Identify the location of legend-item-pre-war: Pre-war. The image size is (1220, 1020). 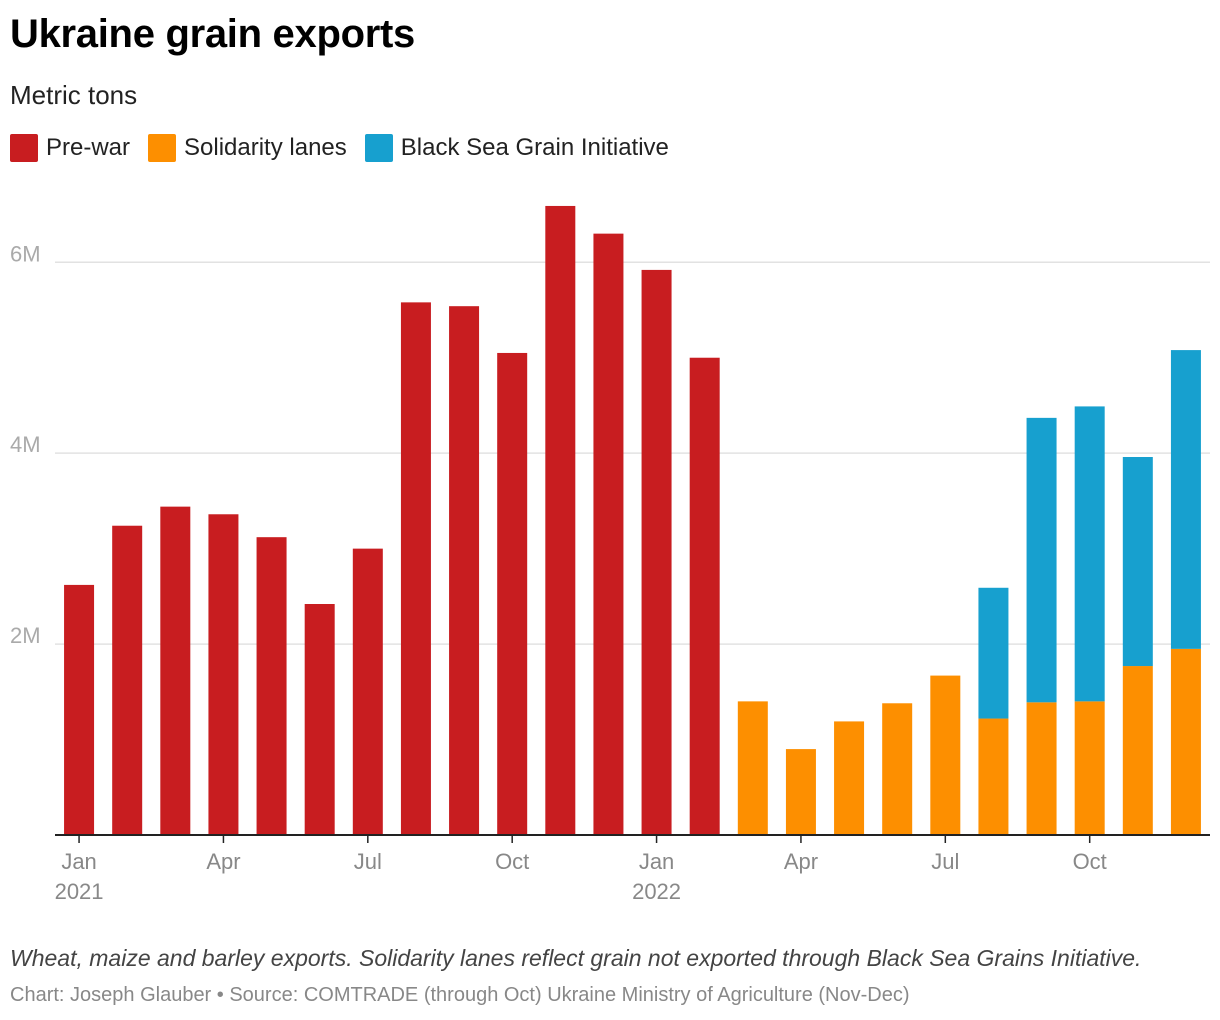
(70, 148).